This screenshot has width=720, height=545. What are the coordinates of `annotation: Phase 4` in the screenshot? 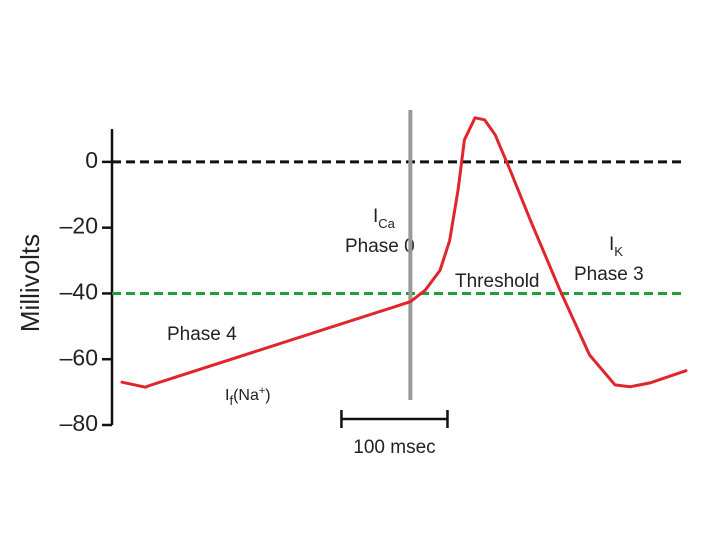 It's located at (202, 334).